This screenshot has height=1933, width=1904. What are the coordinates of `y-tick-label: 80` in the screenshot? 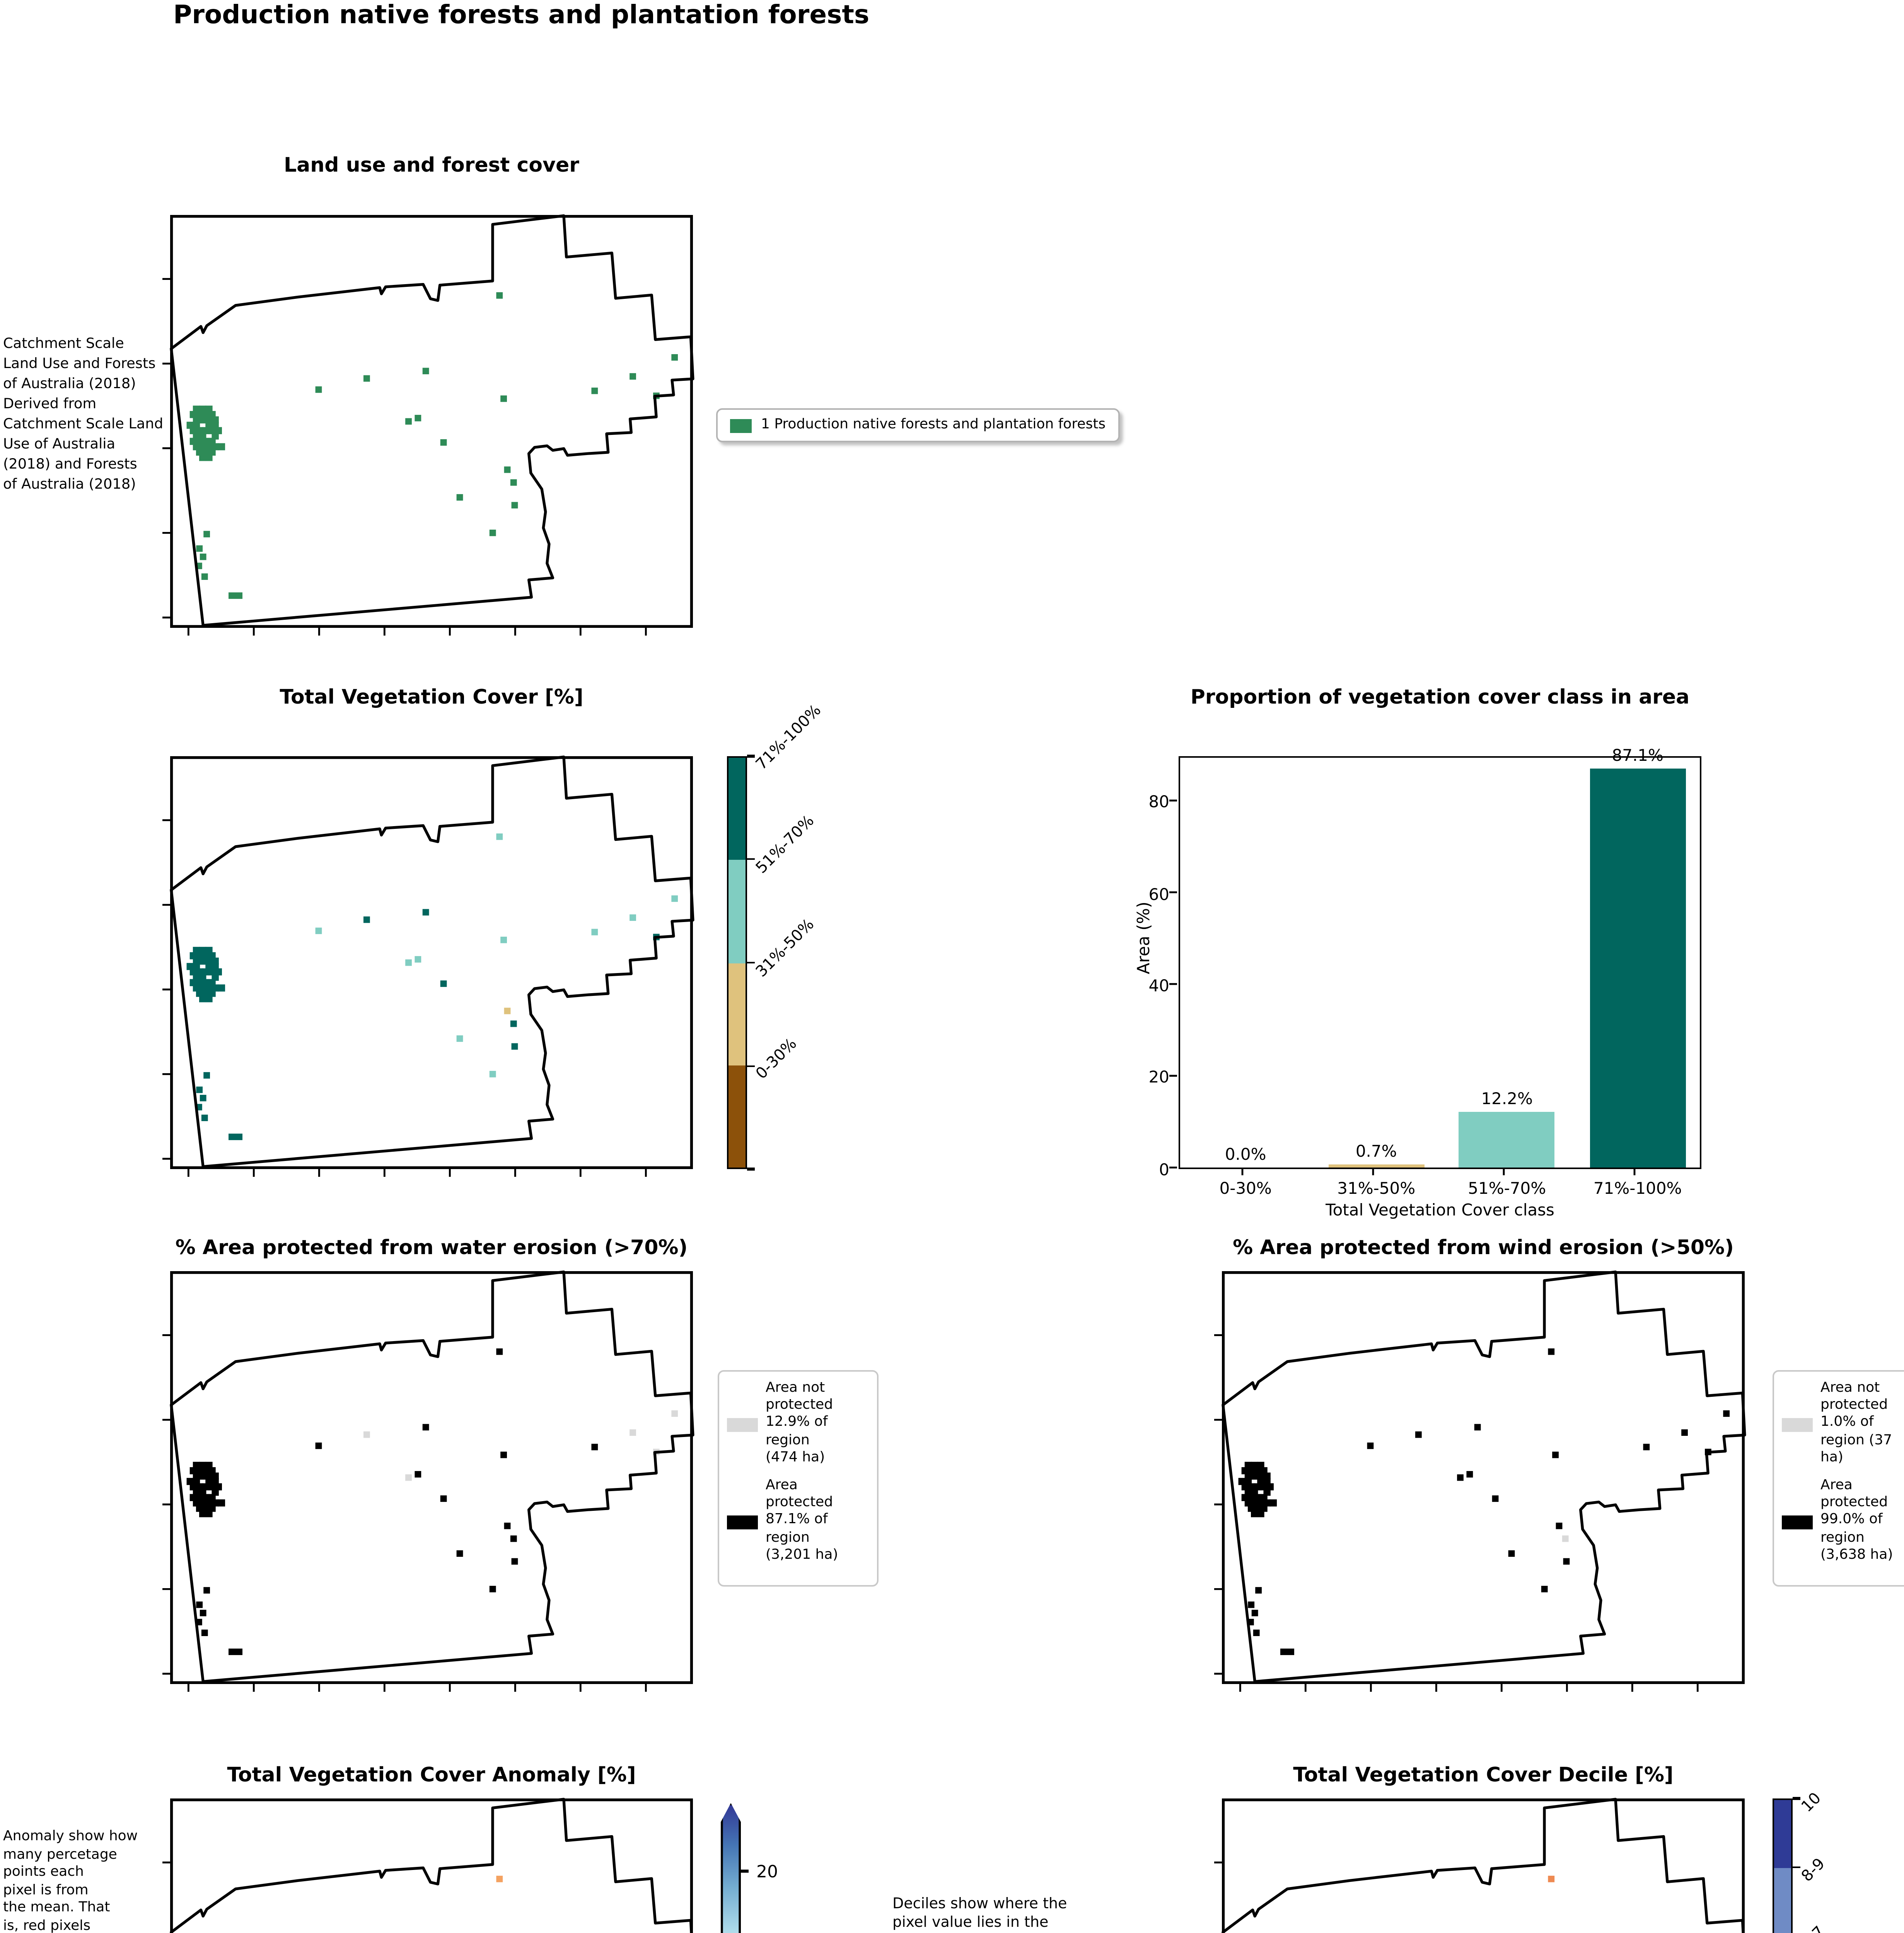 It's located at (1159, 803).